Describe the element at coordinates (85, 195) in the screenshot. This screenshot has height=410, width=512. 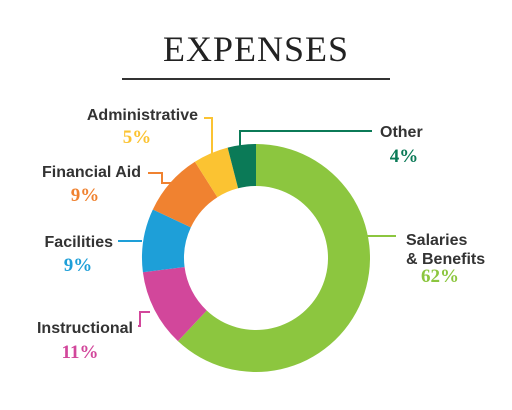
I see `value-label-financial-aid: 9%` at that location.